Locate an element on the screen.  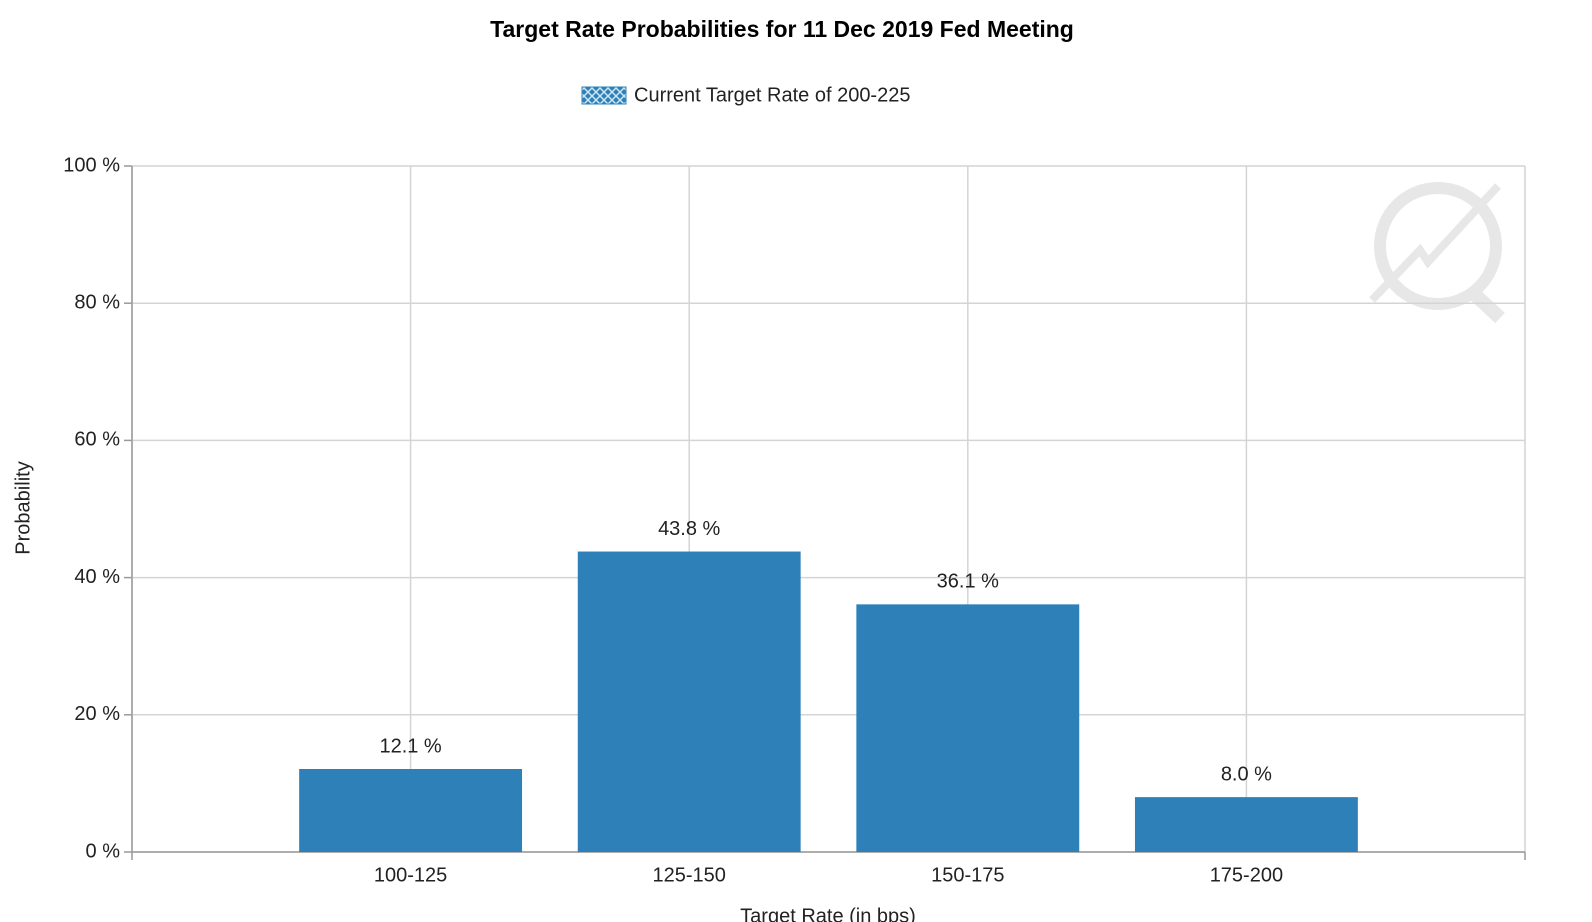
data-label: 43.8 % is located at coordinates (689, 529).